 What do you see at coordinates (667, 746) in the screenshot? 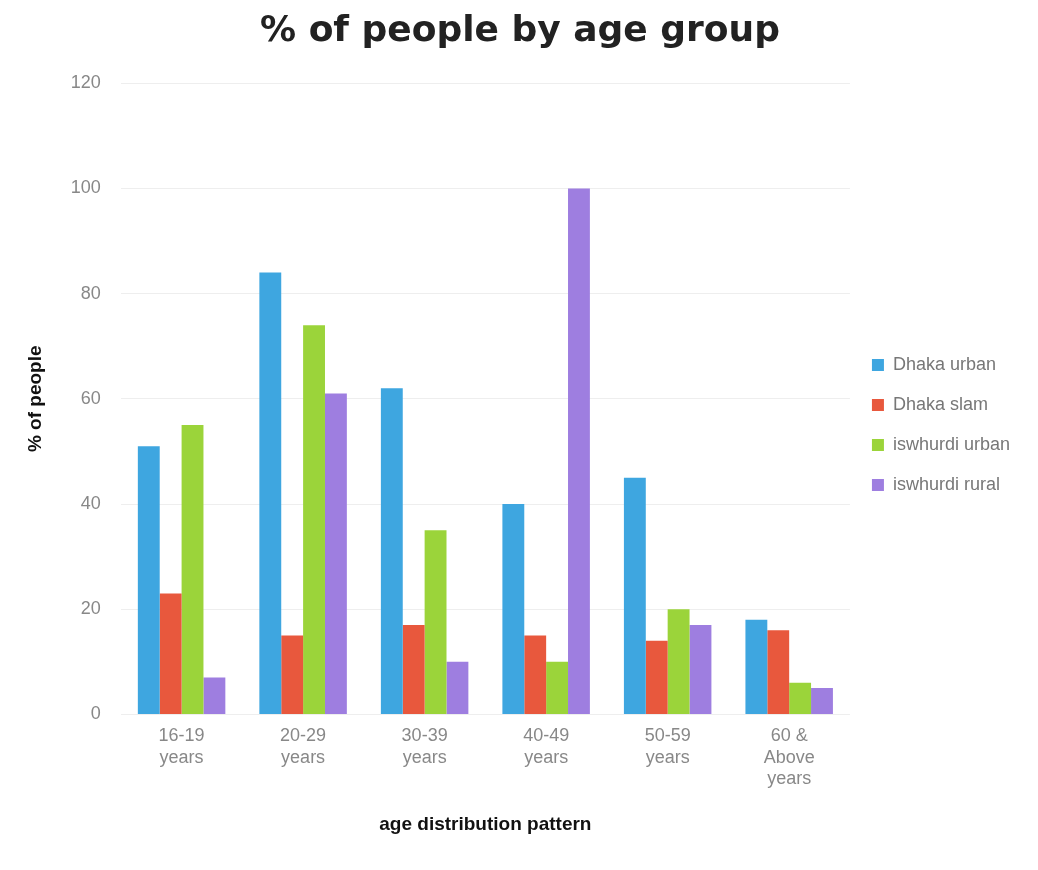
I see `x-tick-label: 50-59 years` at bounding box center [667, 746].